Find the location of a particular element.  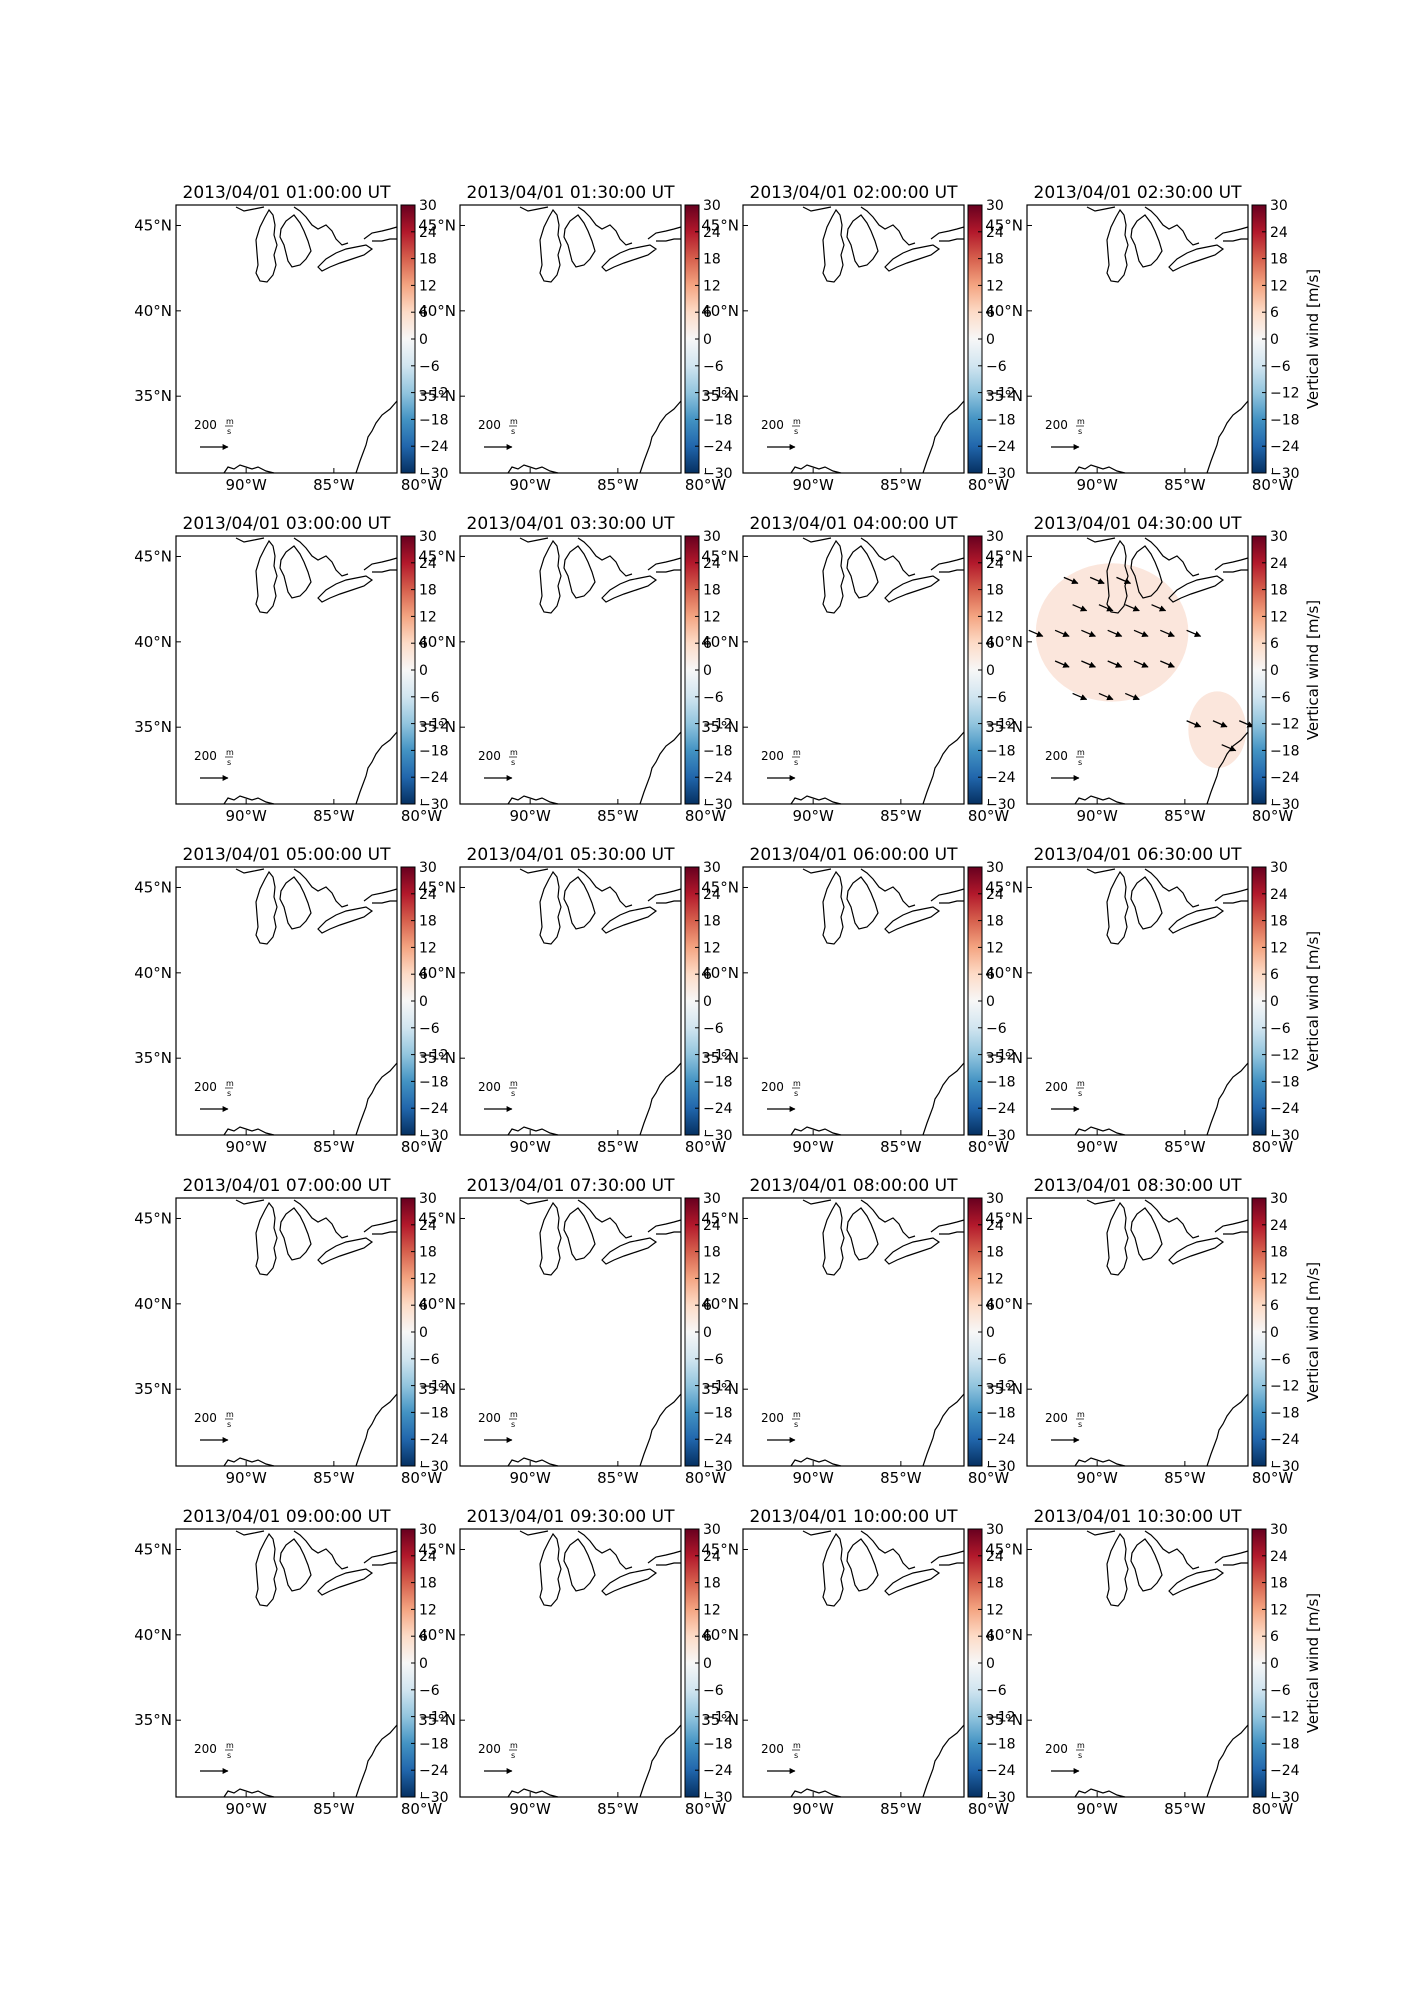

colorbar-tick-label: −30 is located at coordinates (1001, 805).